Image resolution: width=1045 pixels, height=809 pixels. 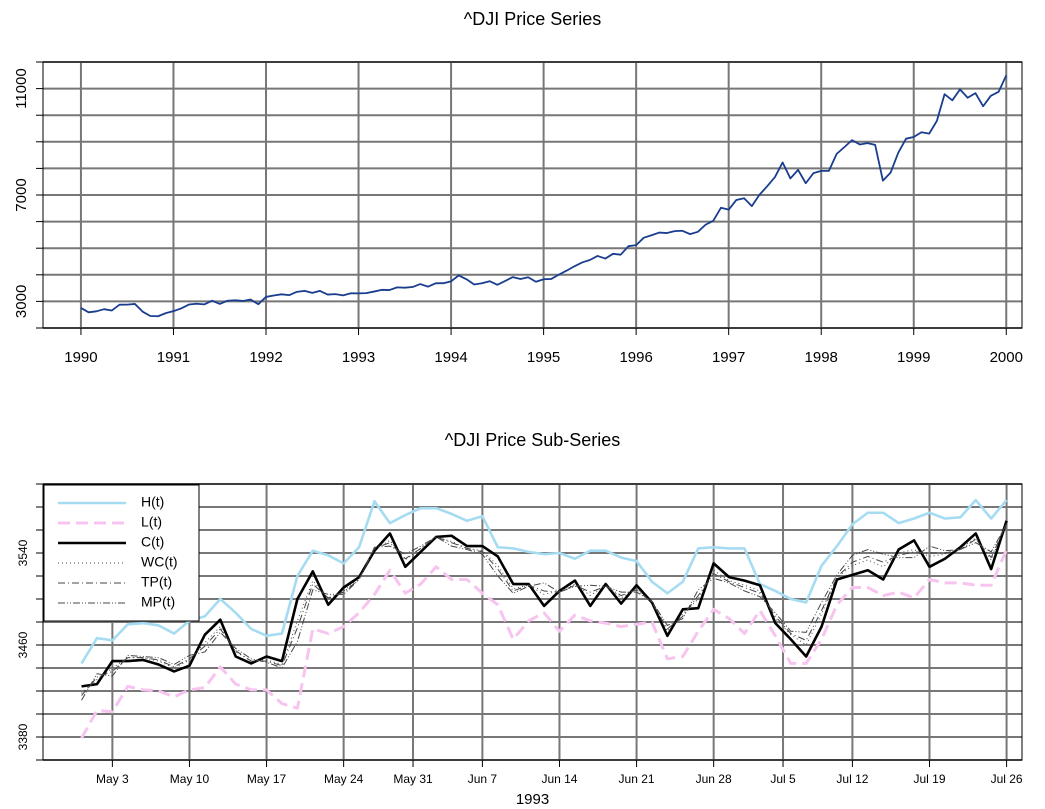 What do you see at coordinates (783, 779) in the screenshot?
I see `x-tick-label: Jul 5` at bounding box center [783, 779].